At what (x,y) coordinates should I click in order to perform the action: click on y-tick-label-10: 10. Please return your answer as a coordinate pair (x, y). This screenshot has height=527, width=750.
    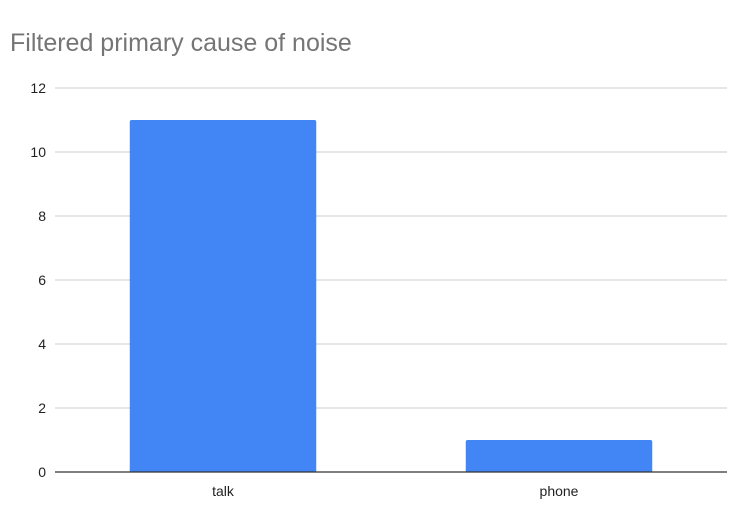
    Looking at the image, I should click on (38, 152).